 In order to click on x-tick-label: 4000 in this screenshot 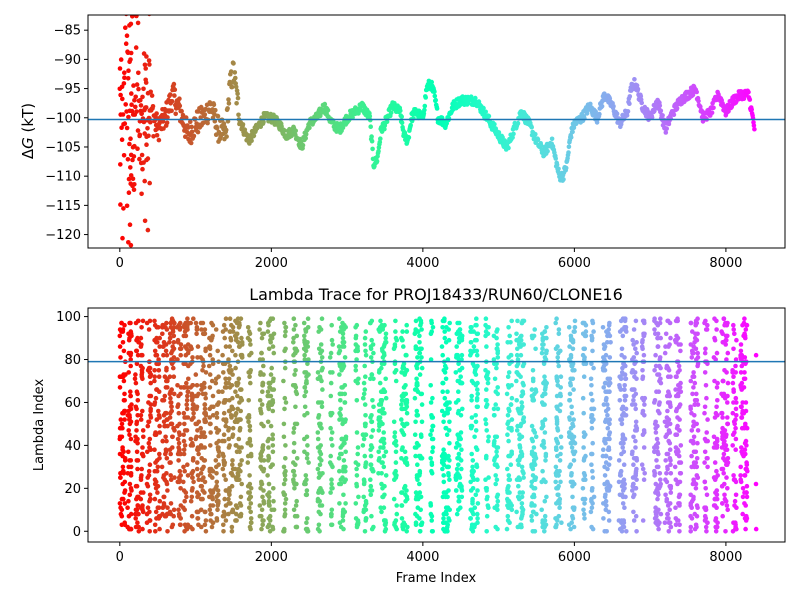, I will do `click(422, 263)`.